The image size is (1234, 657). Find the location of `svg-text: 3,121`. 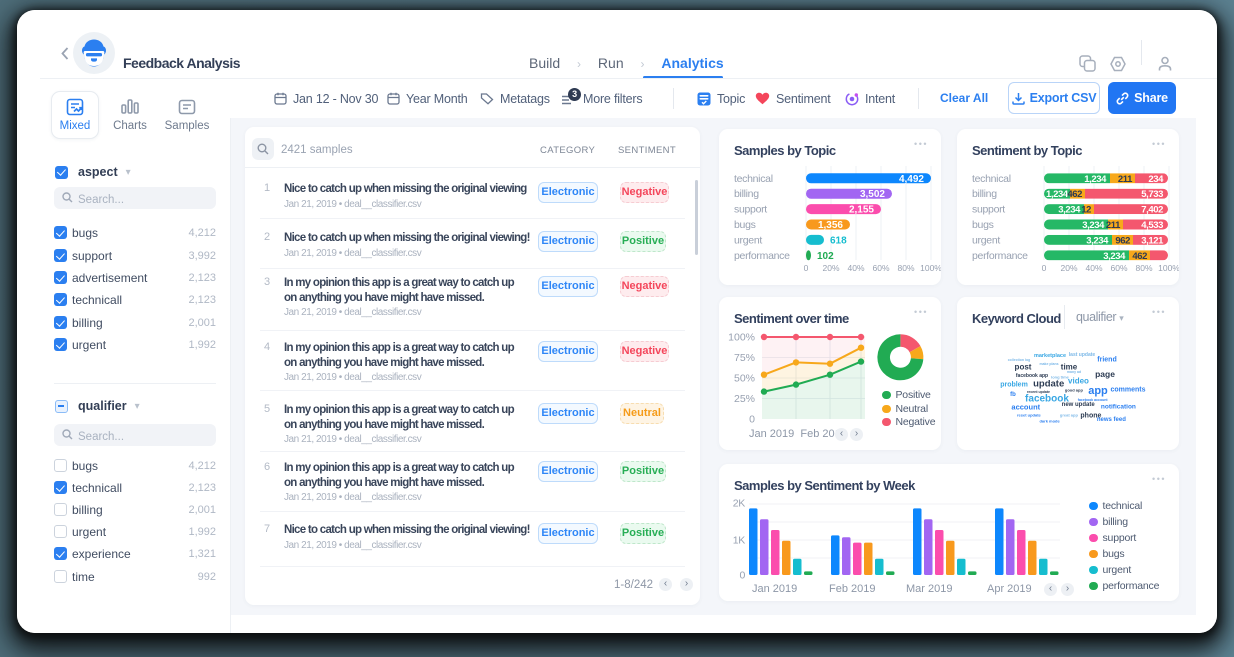

svg-text: 3,121 is located at coordinates (1152, 240).